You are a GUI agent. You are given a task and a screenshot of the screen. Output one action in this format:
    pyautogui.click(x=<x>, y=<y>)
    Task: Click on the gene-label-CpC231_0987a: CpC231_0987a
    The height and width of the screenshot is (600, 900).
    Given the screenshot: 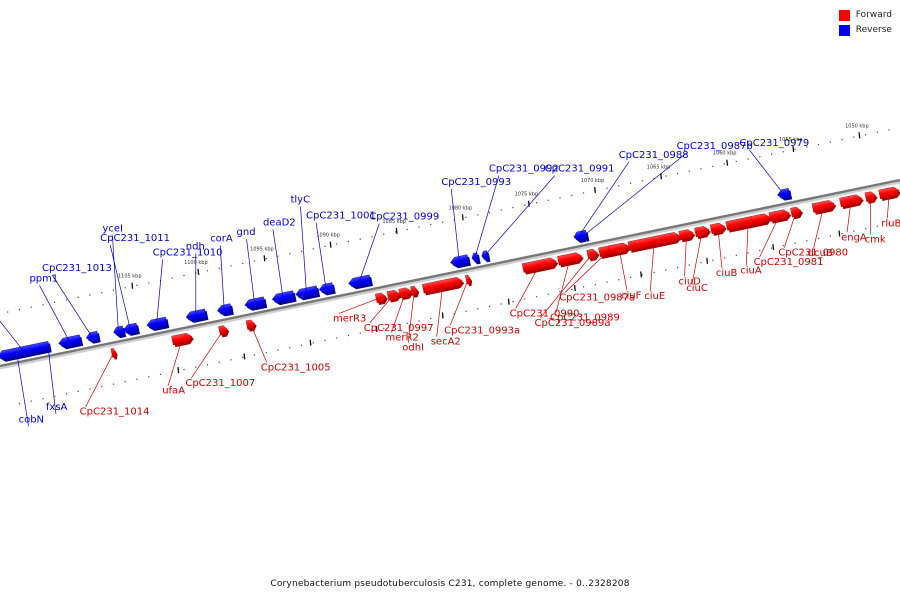 What is the action you would take?
    pyautogui.click(x=597, y=297)
    